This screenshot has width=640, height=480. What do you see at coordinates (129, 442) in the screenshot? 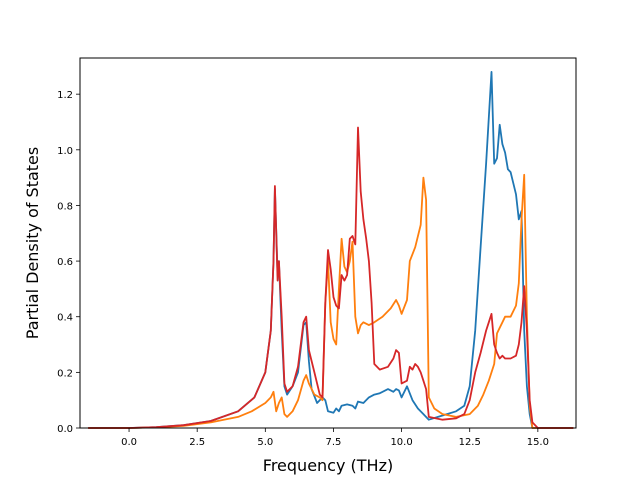
I see `x-tick-label: 0.0` at bounding box center [129, 442].